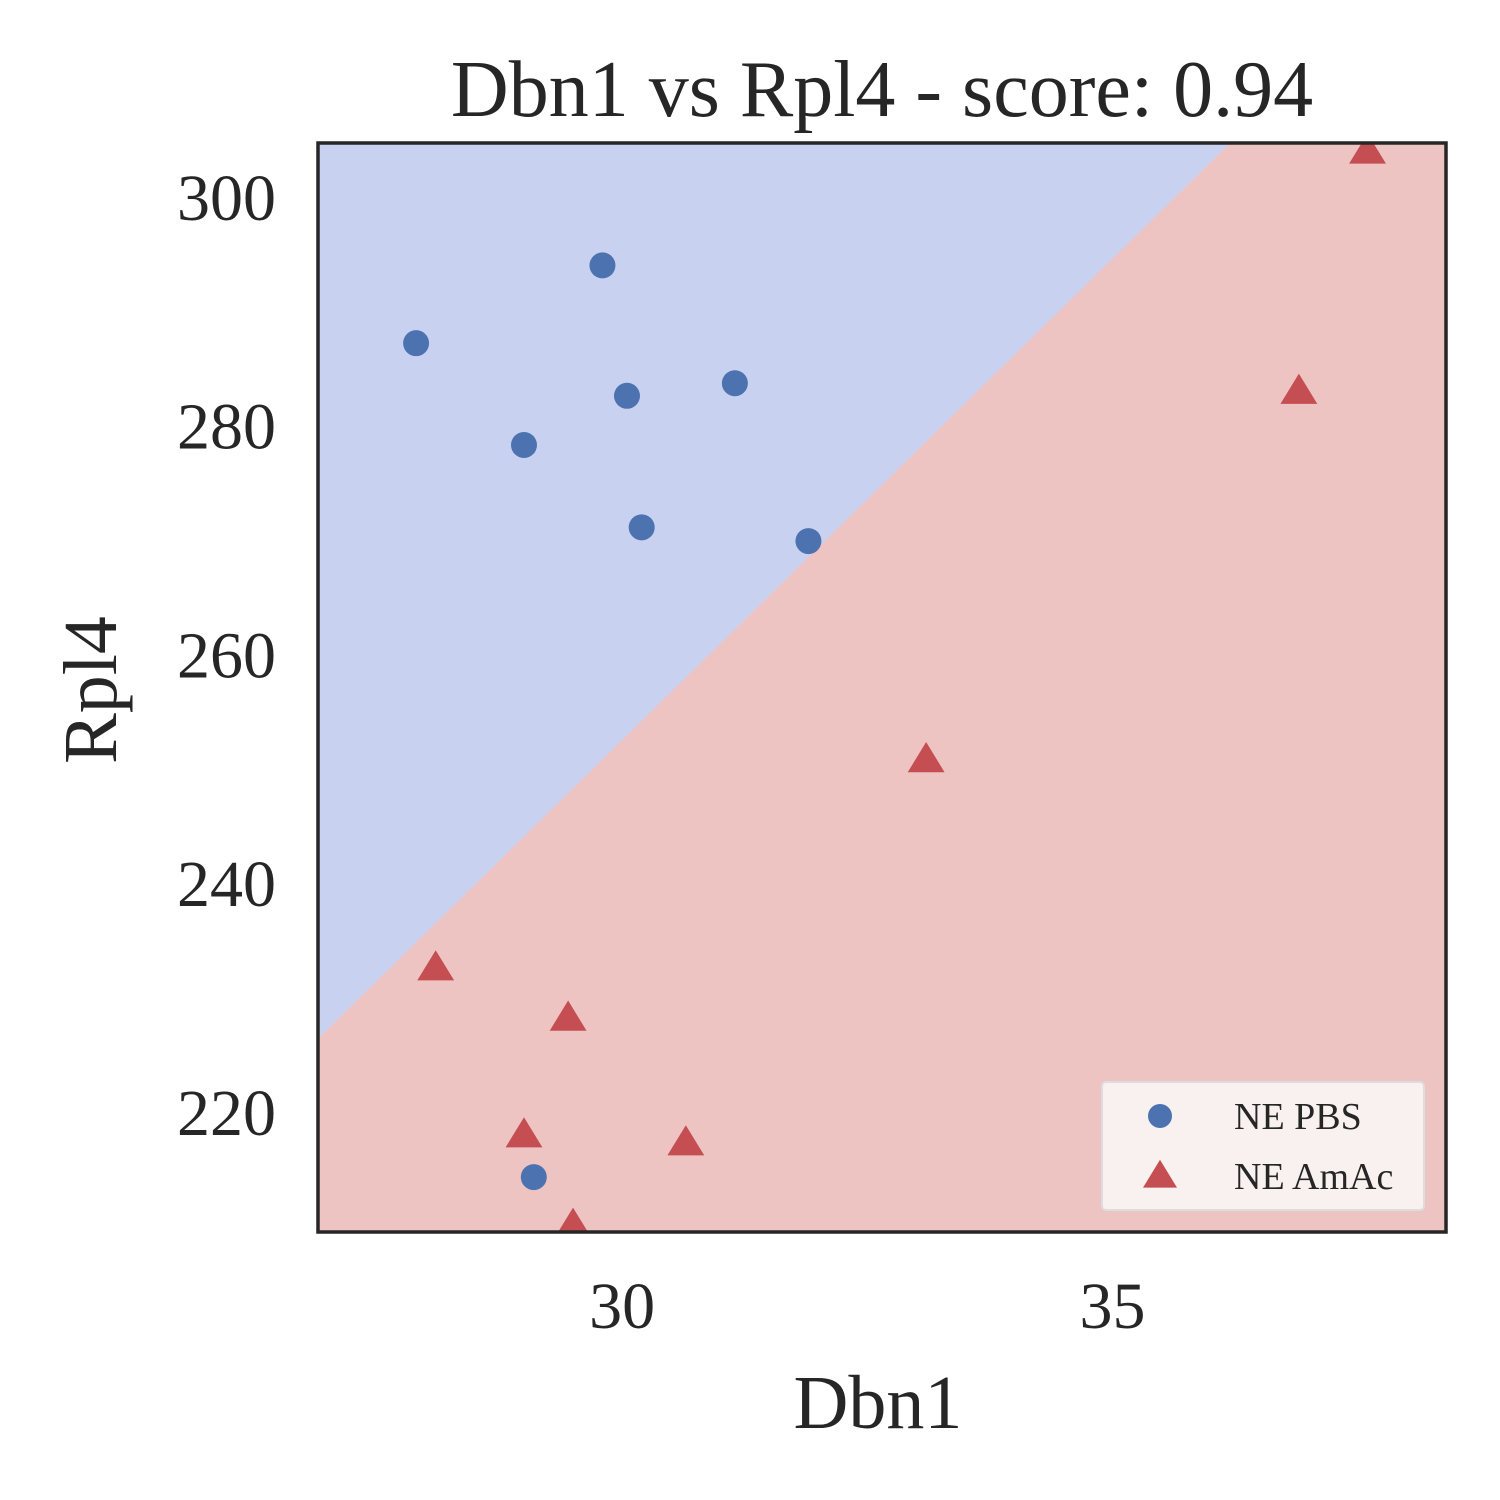 The height and width of the screenshot is (1500, 1500). I want to click on y-tick-label: 240, so click(226, 884).